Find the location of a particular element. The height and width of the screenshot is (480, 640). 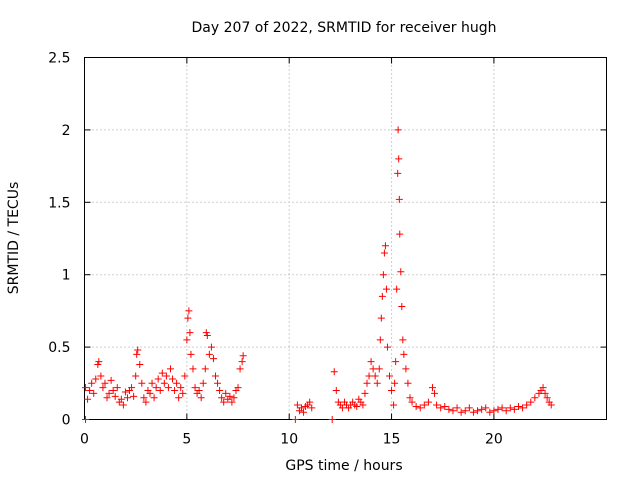

y-axis-label: SRMTID / TECUs is located at coordinates (14, 238).